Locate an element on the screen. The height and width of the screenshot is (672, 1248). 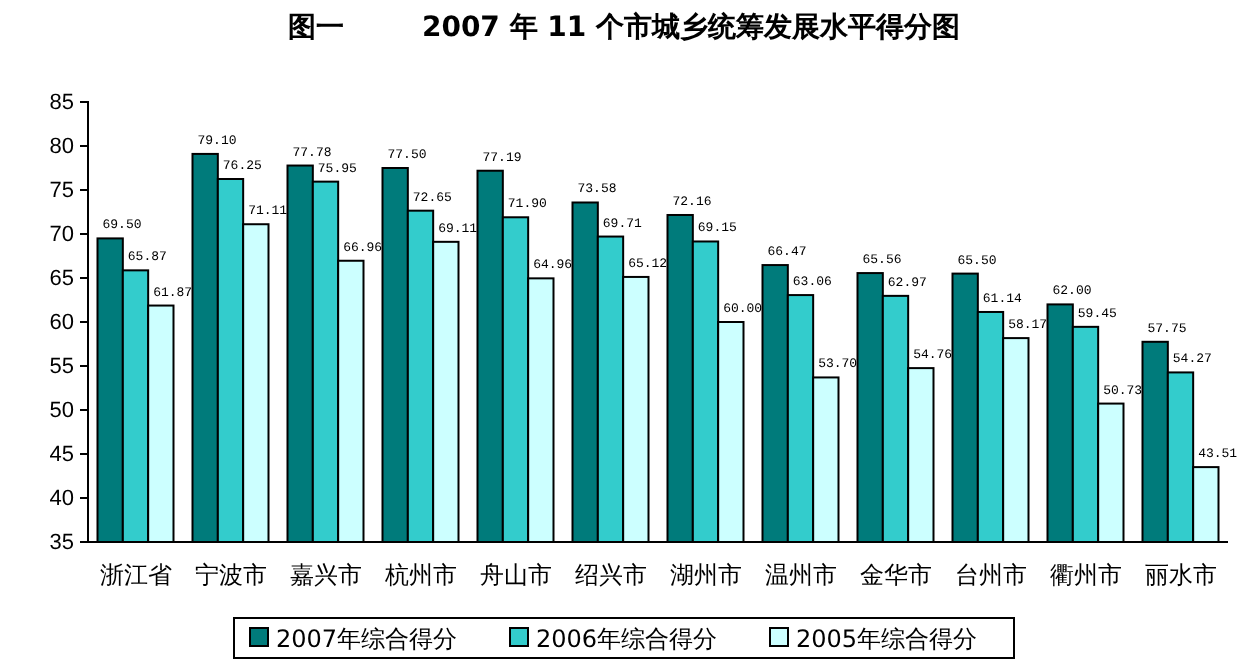
chart-title: 图一 2007 年 11 个市城乡统筹发展水平得分图 is located at coordinates (624, 27).